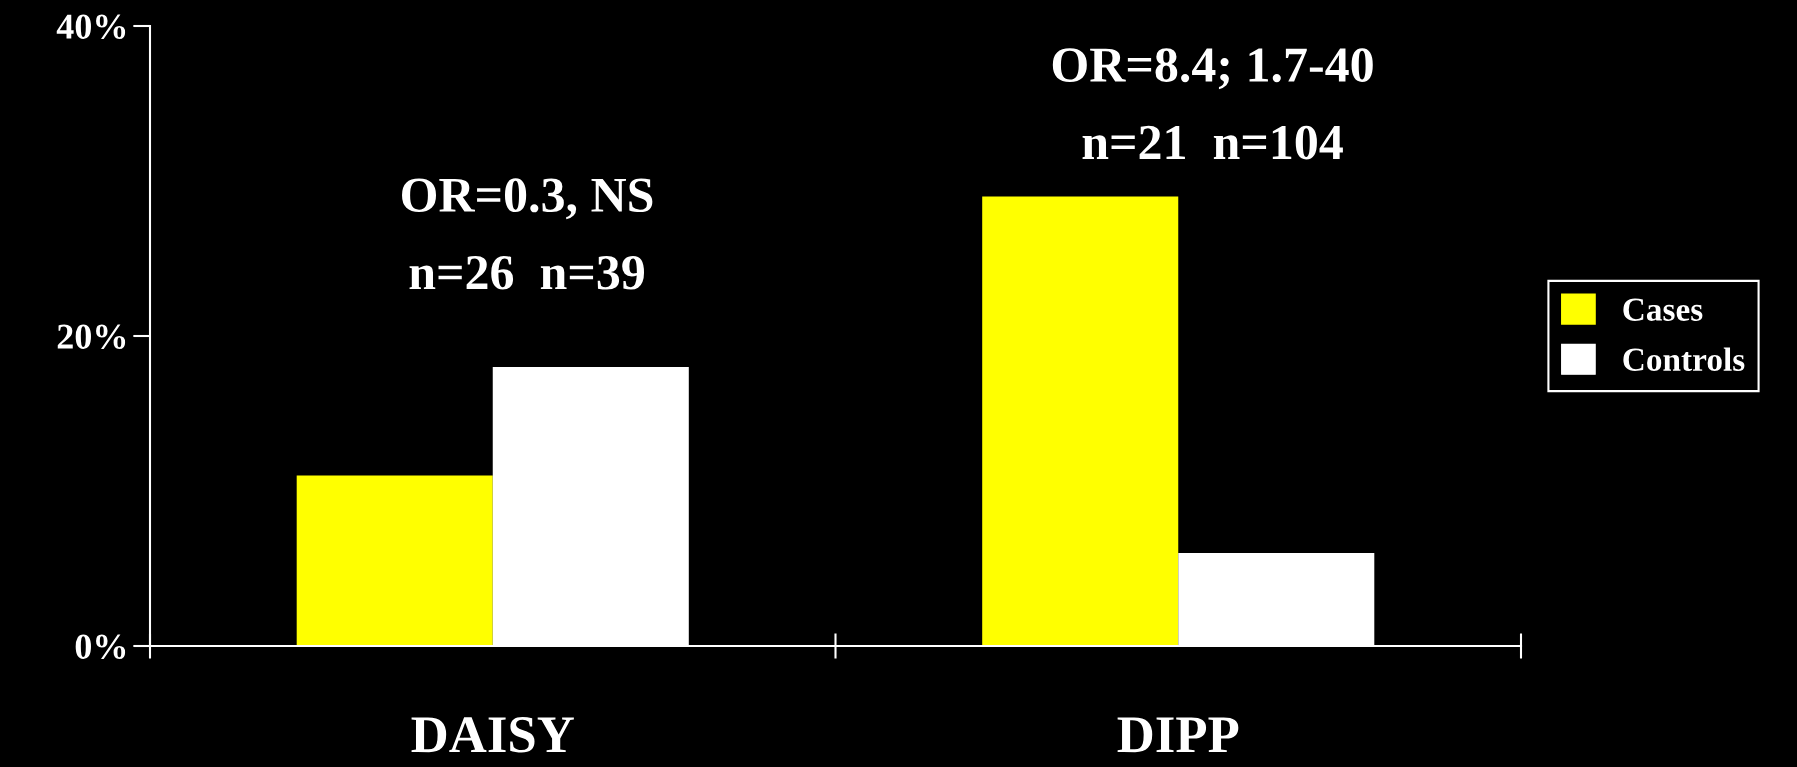 The image size is (1797, 767). Describe the element at coordinates (527, 199) in the screenshot. I see `annotation: OR=0.3, NS` at that location.